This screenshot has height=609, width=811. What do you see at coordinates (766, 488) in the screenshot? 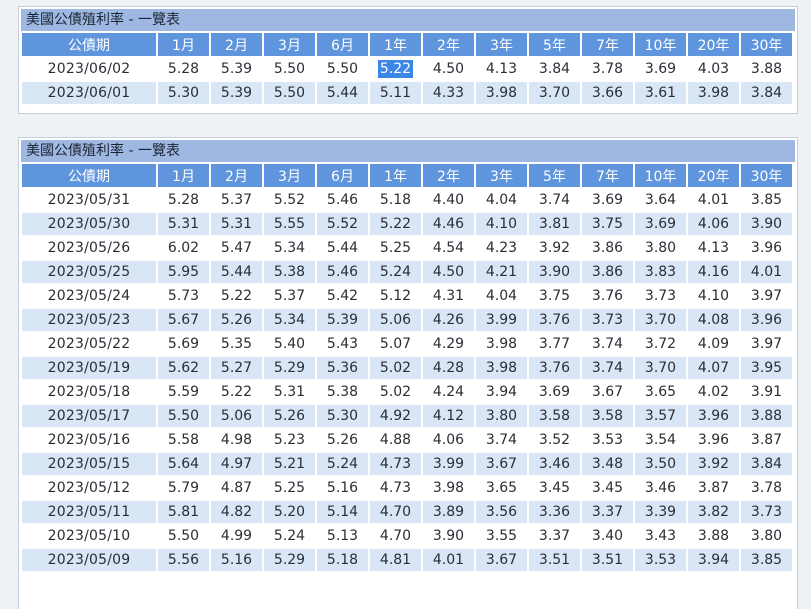
I see `yield-cell: 3.78` at bounding box center [766, 488].